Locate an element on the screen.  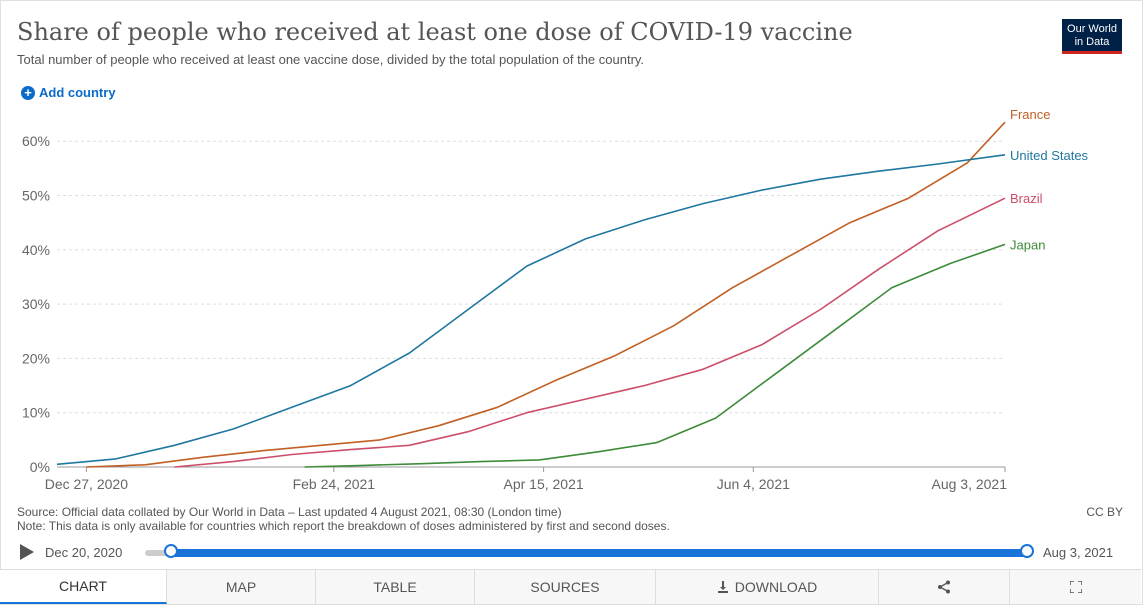
add-country-label: Add country is located at coordinates (77, 92).